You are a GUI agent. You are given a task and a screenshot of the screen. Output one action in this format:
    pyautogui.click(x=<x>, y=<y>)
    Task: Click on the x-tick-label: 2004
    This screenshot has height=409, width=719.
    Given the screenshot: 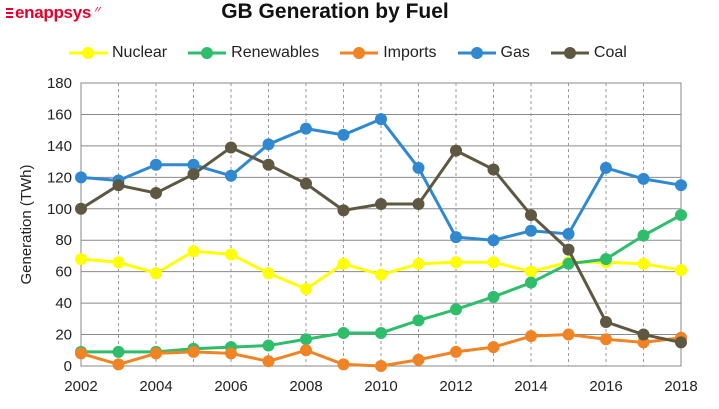 What is the action you would take?
    pyautogui.click(x=155, y=386)
    